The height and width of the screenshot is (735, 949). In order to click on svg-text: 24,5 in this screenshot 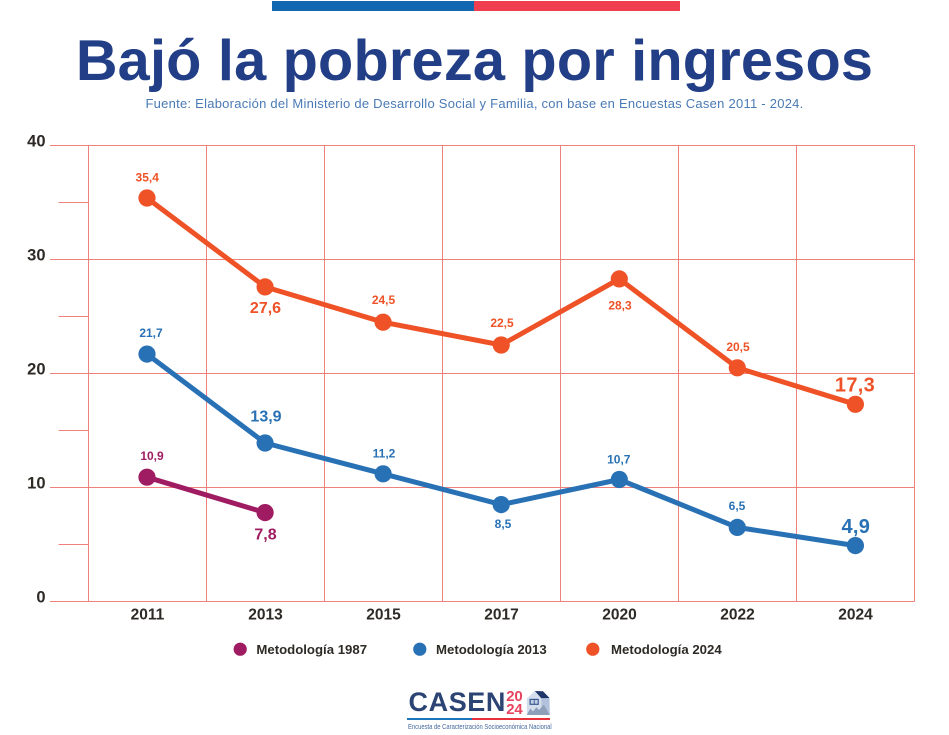, I will do `click(384, 300)`.